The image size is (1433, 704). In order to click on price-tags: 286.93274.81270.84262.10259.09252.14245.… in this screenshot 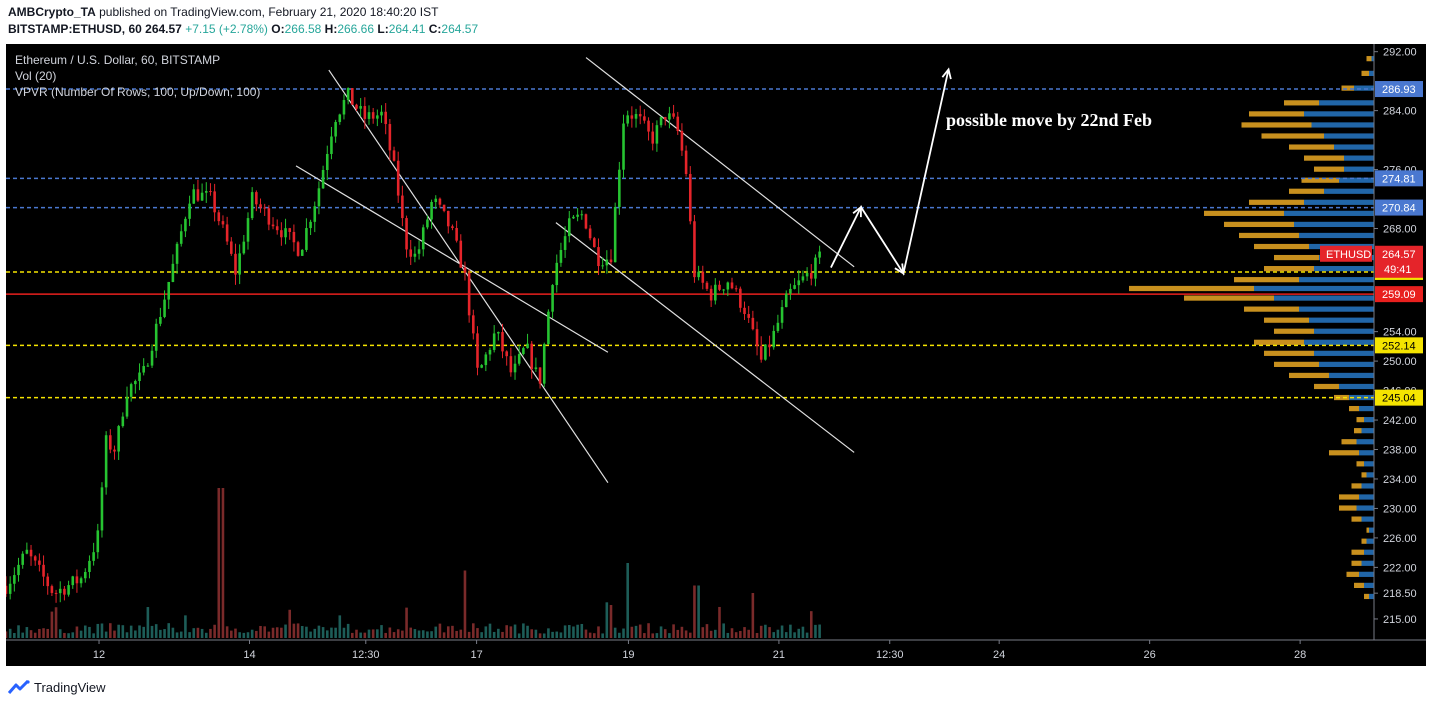, I will do `click(1371, 243)`.